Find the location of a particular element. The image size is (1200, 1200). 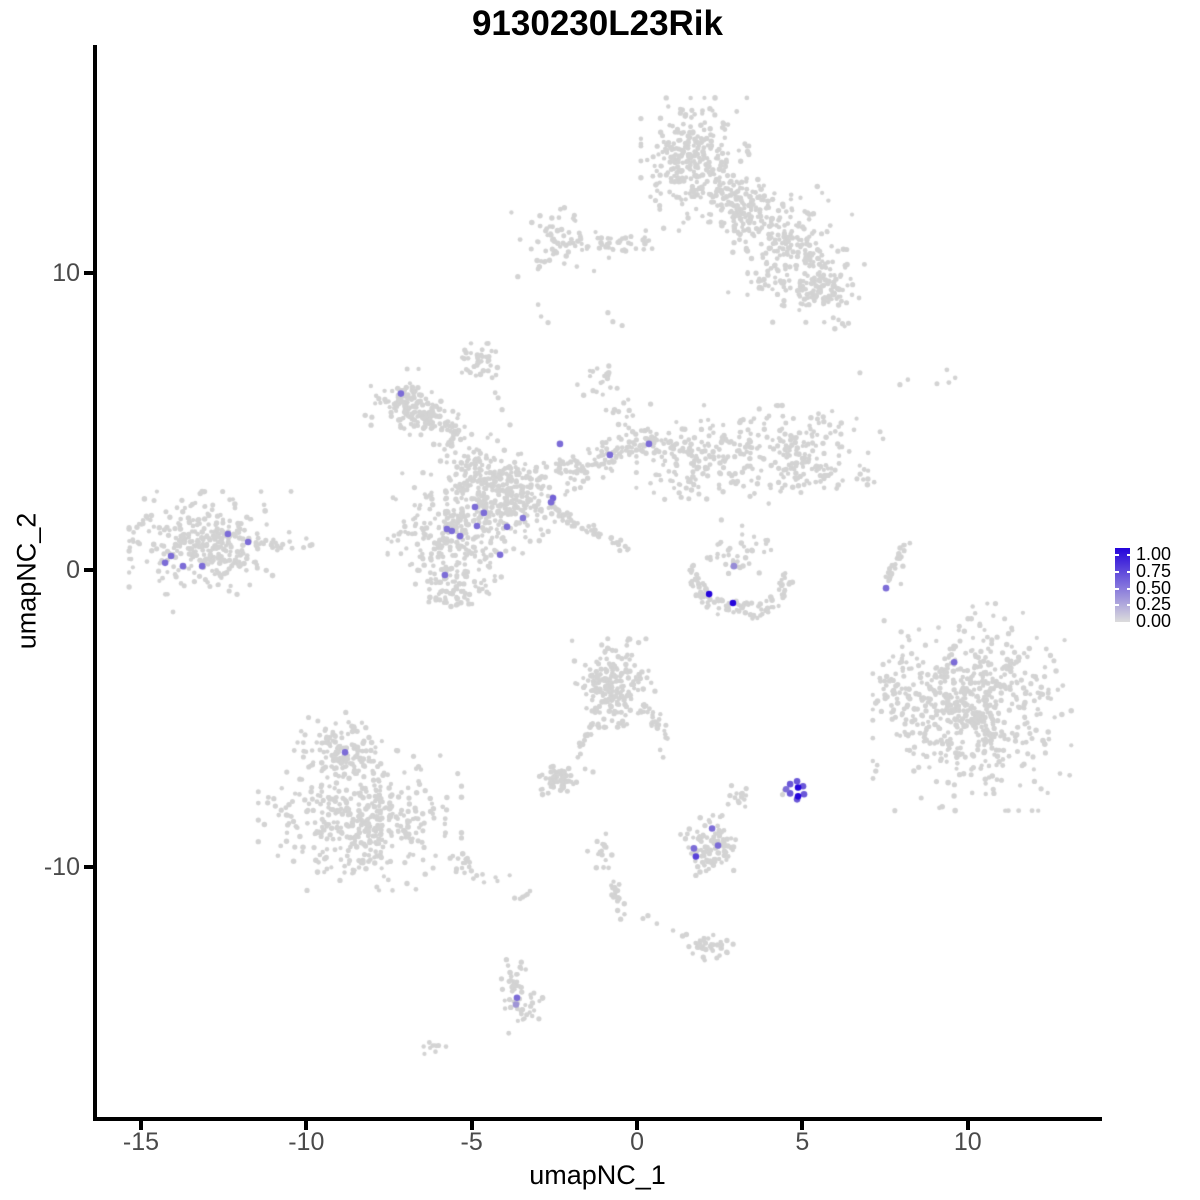

x-tick-label: -15 is located at coordinates (141, 1142).